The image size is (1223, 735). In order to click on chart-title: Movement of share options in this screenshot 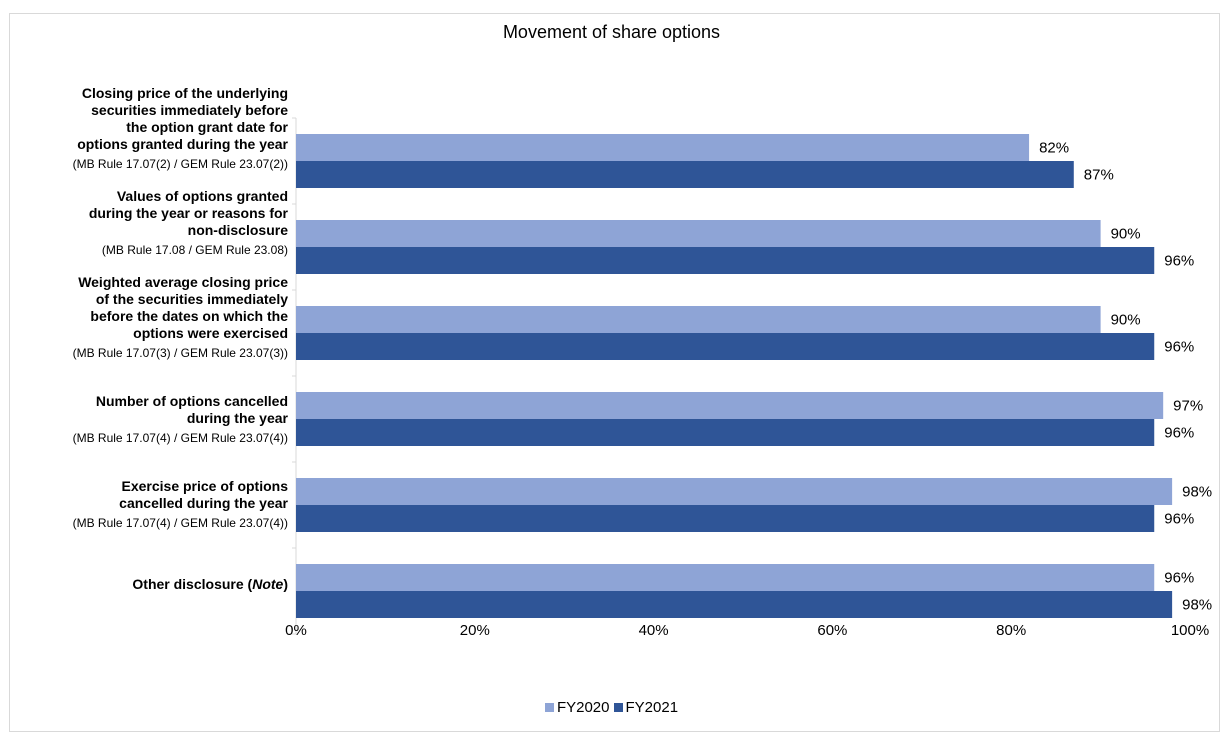, I will do `click(611, 32)`.